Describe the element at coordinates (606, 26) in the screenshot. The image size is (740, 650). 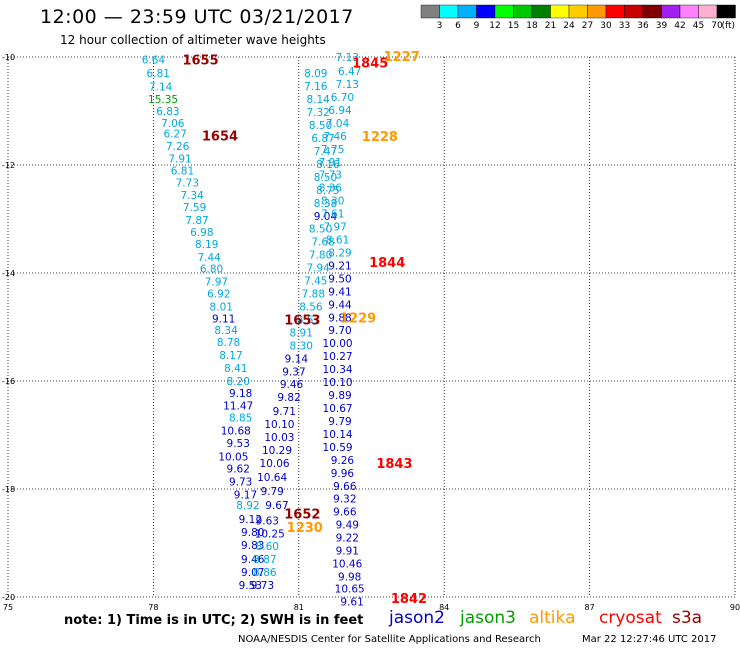
I see `colorbar-label: 30` at that location.